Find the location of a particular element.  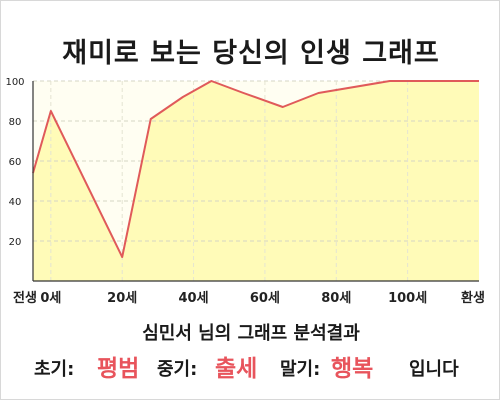

analysis-result: 초기: 평범 중기: 출세 말기: 행복 입니다 is located at coordinates (250, 365).